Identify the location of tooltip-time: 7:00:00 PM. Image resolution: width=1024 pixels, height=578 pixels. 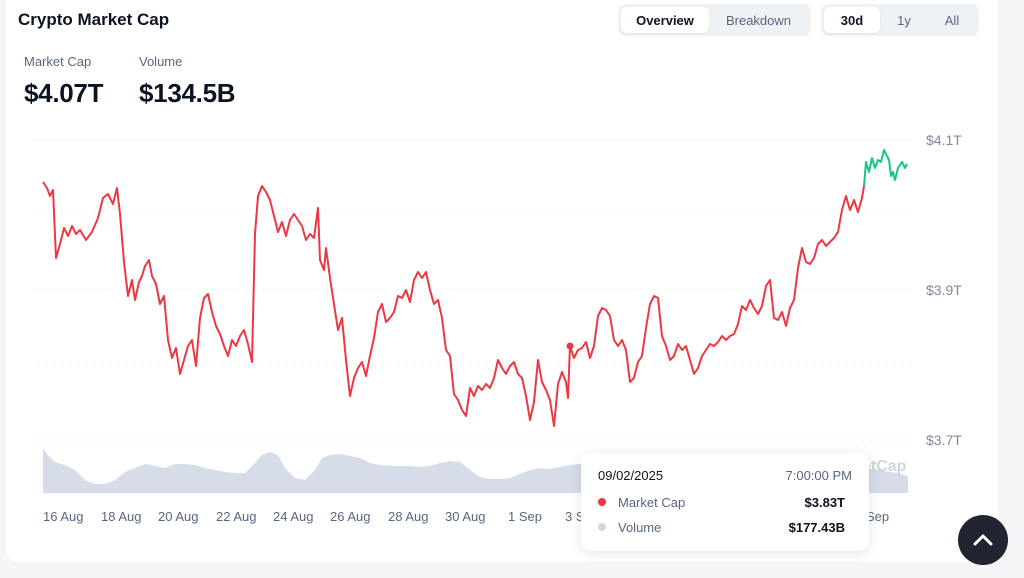
(819, 475).